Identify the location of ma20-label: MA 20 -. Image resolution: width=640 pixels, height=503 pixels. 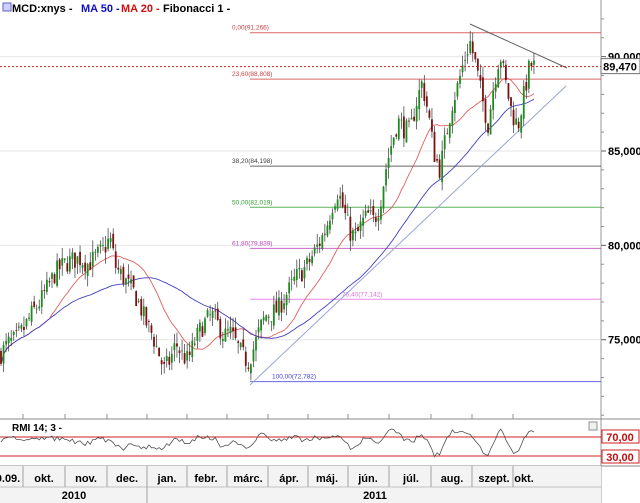
(140, 9).